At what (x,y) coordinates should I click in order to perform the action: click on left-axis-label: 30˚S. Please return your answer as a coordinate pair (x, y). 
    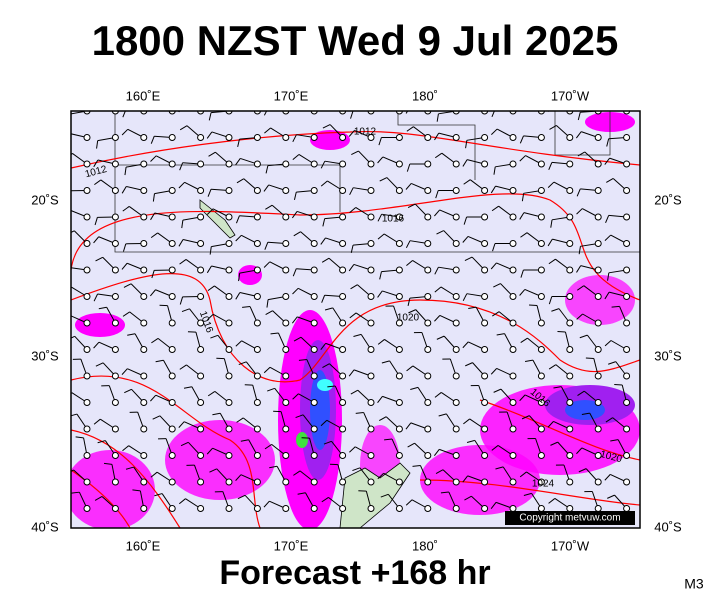
    Looking at the image, I should click on (45, 355).